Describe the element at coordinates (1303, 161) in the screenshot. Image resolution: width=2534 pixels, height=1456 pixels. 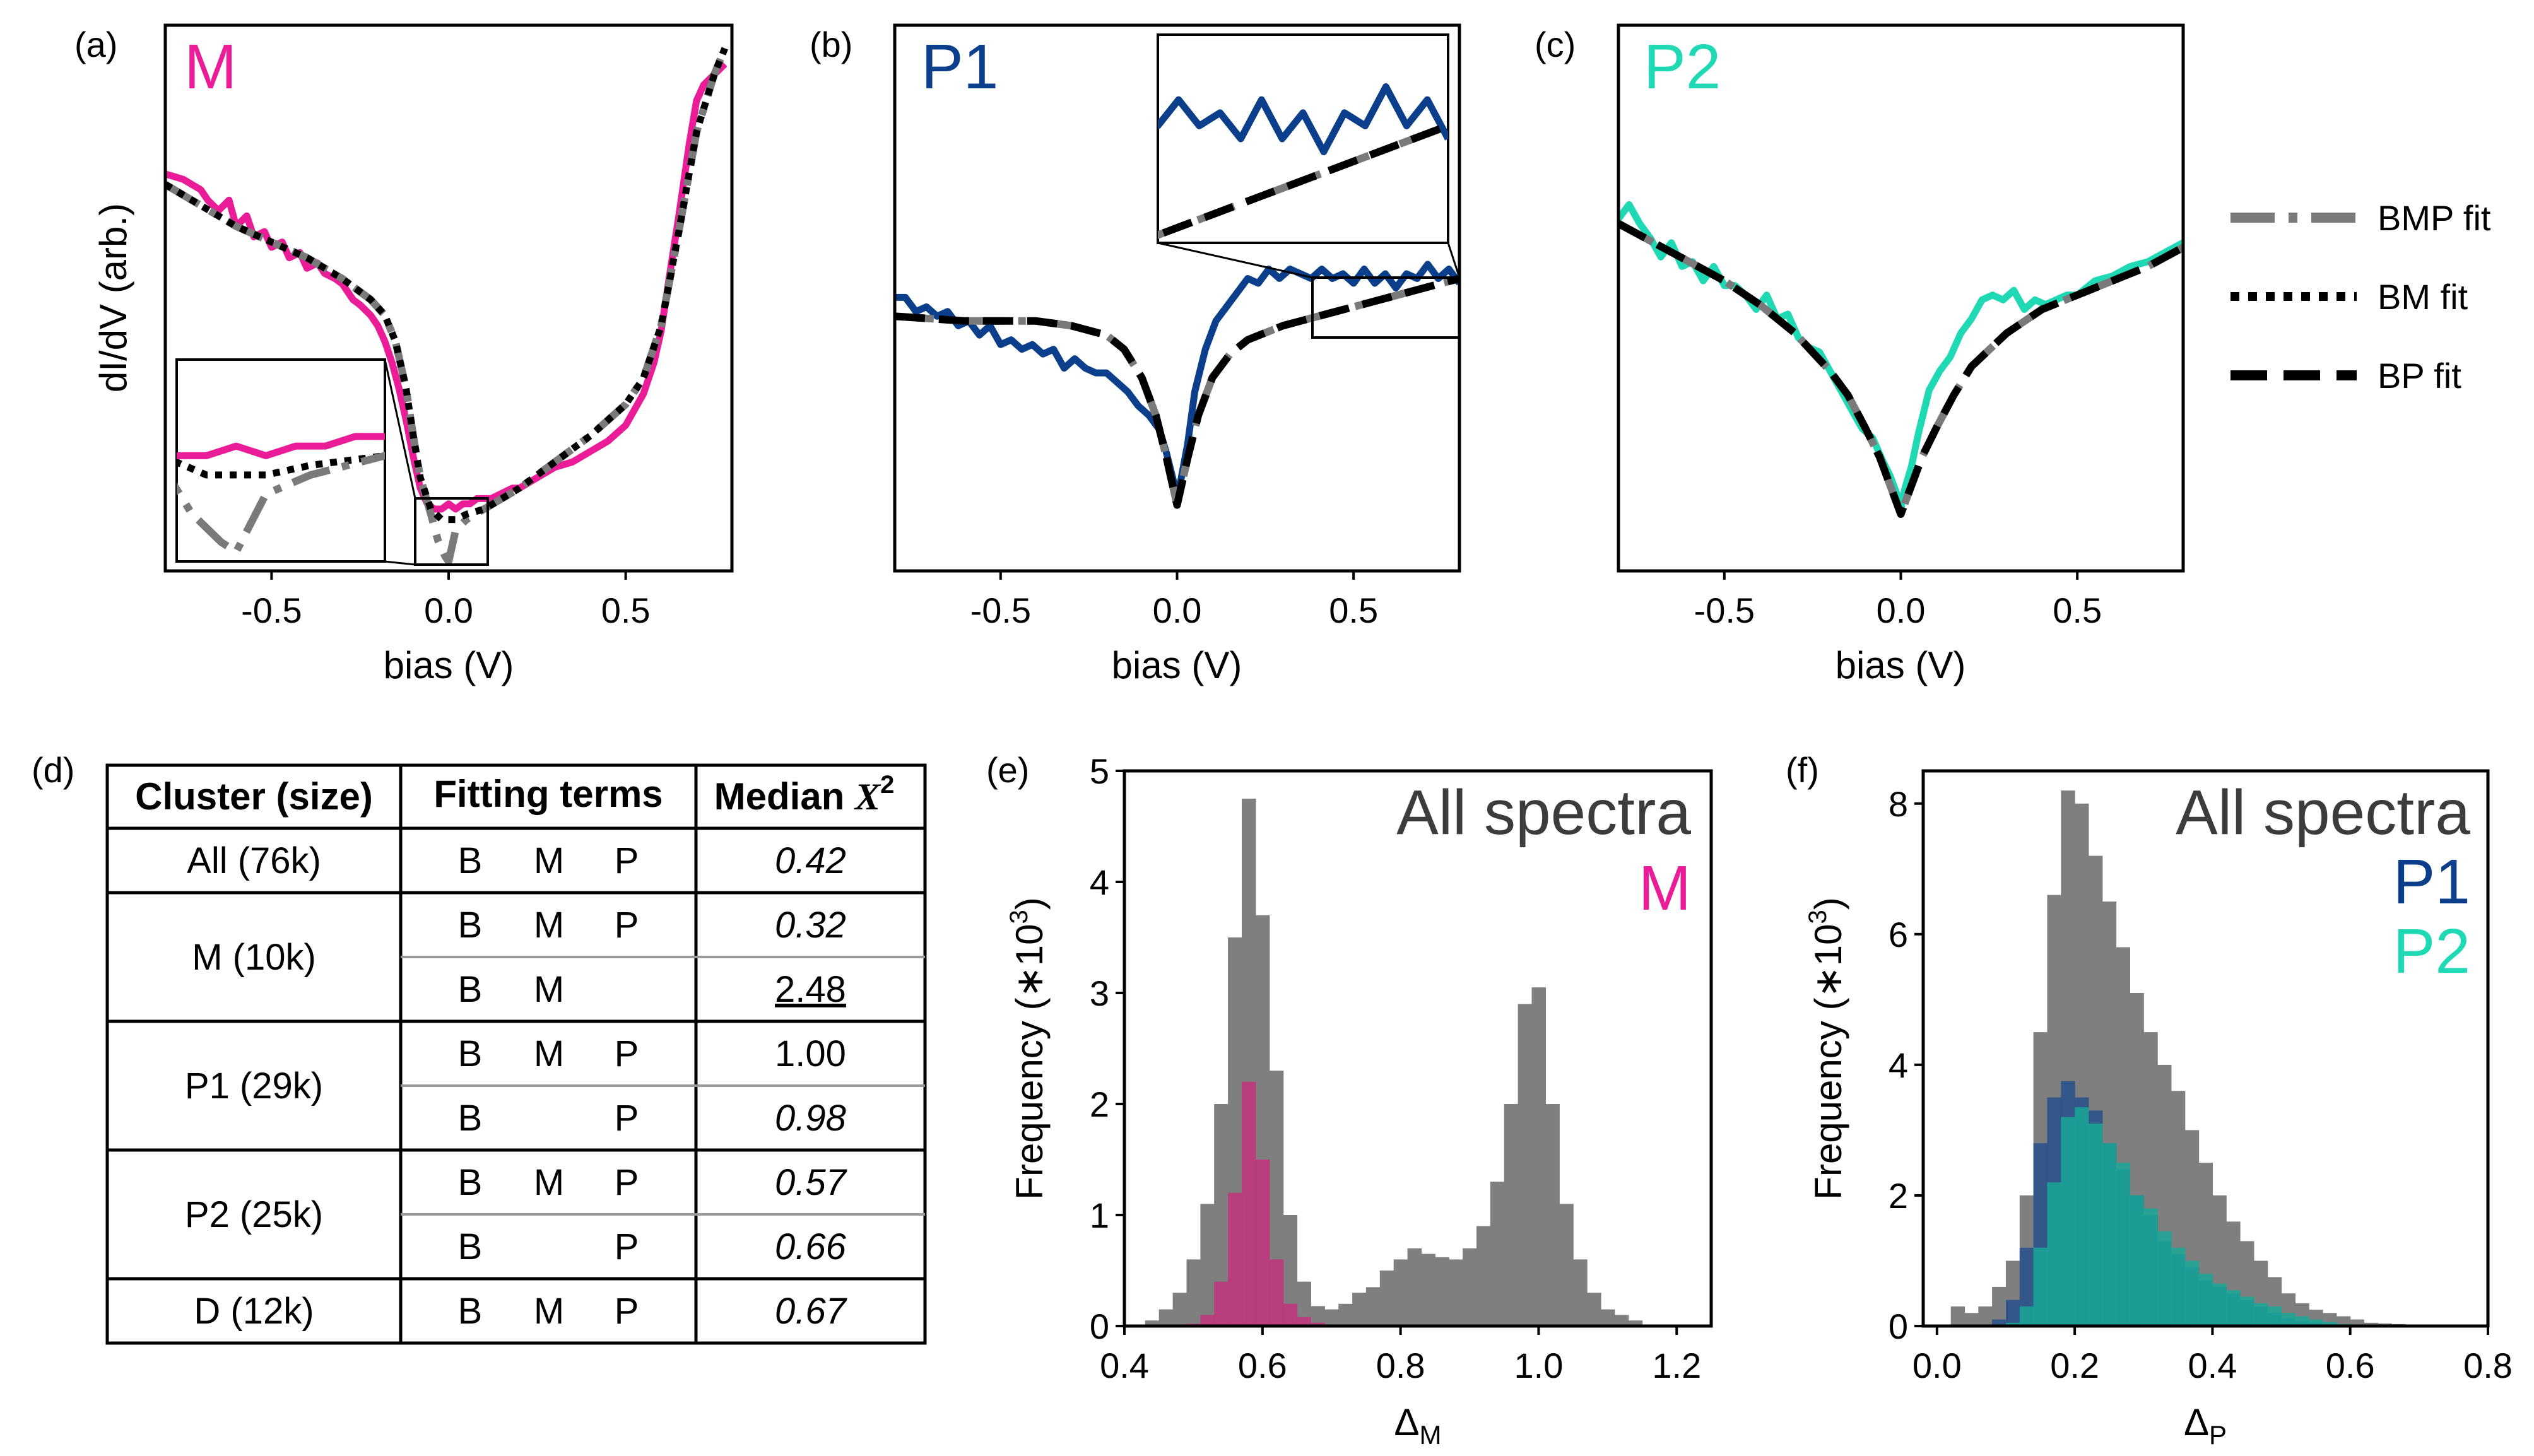
I see `inset-b-curves` at that location.